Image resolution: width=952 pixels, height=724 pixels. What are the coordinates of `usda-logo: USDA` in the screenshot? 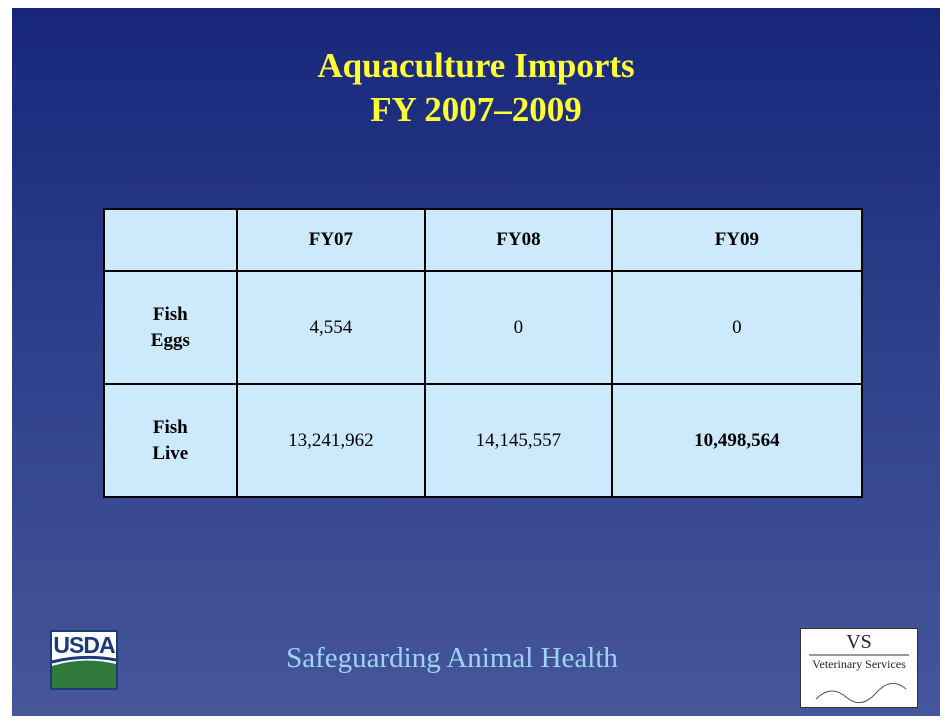 It's located at (84, 660).